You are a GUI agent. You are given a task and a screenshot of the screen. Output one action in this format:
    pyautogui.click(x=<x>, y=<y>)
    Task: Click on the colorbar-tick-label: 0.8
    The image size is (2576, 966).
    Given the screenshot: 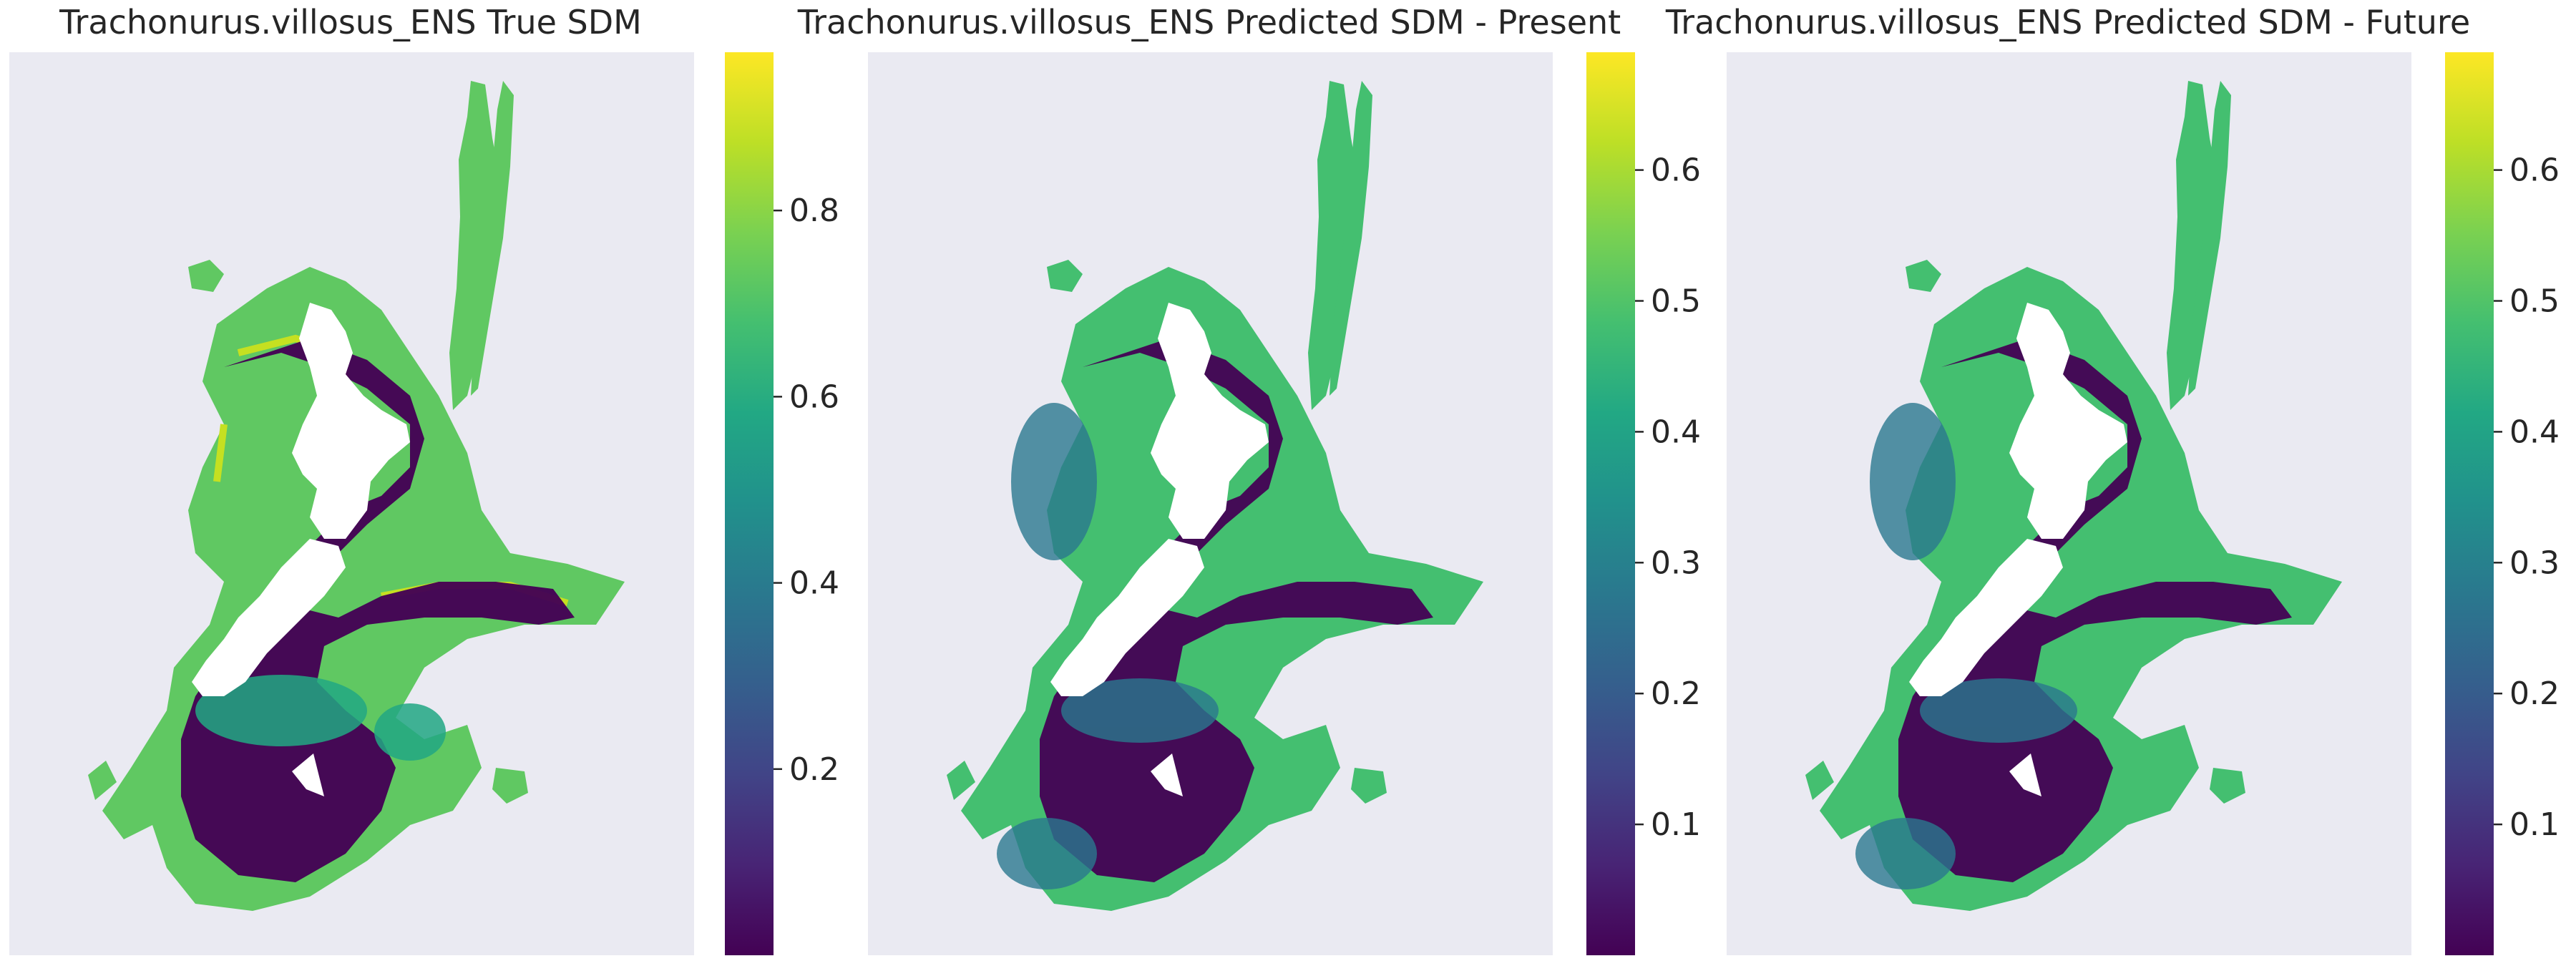 What is the action you would take?
    pyautogui.click(x=814, y=210)
    